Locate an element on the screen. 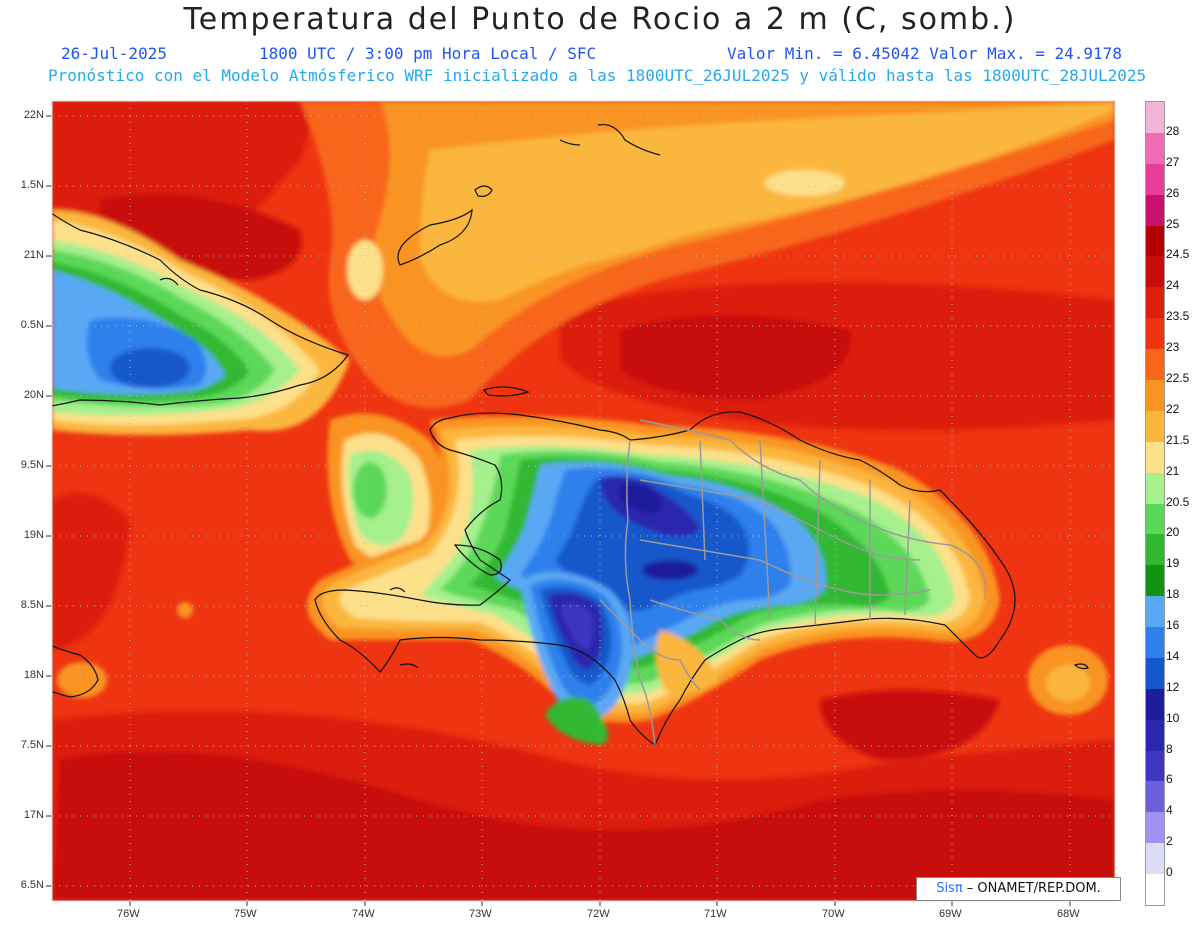 This screenshot has height=927, width=1200. colorbar-label: 21.5 is located at coordinates (1178, 439).